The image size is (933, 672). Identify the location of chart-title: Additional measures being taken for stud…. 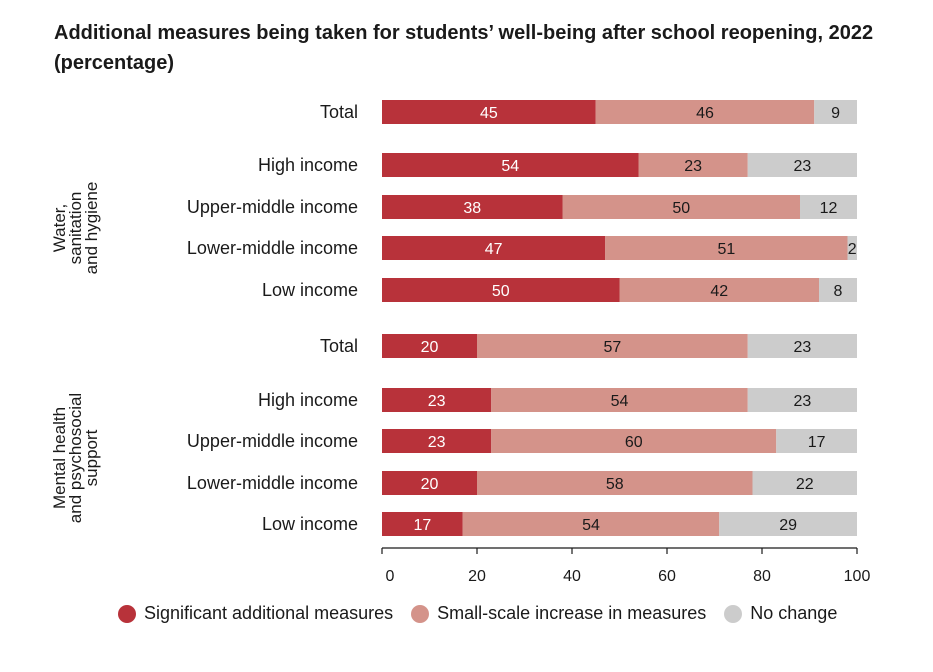
(464, 48).